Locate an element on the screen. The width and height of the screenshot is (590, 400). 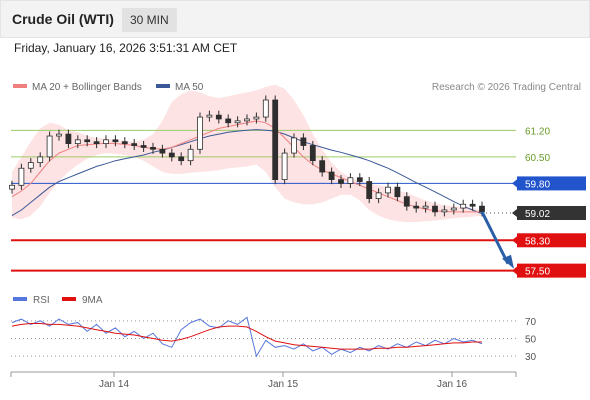
level-label-58.30: 58.30 is located at coordinates (537, 241).